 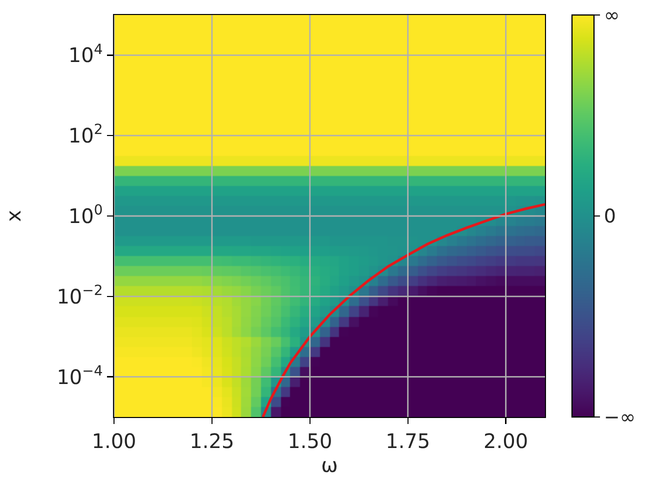 What do you see at coordinates (329, 465) in the screenshot?
I see `x-axis-title: ω` at bounding box center [329, 465].